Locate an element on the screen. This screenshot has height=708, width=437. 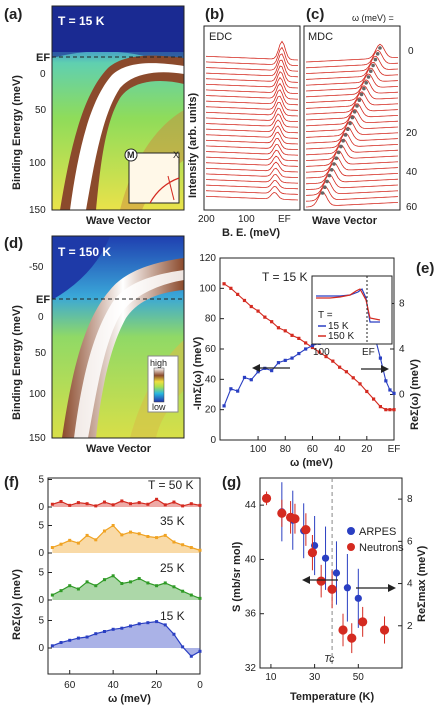
neutron-point is located at coordinates (352, 638).